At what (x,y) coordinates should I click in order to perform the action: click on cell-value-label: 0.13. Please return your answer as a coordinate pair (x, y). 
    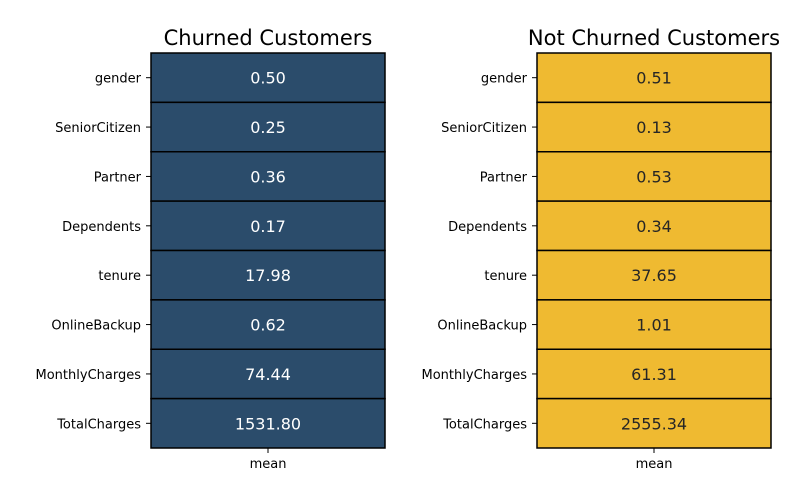
    Looking at the image, I should click on (654, 127).